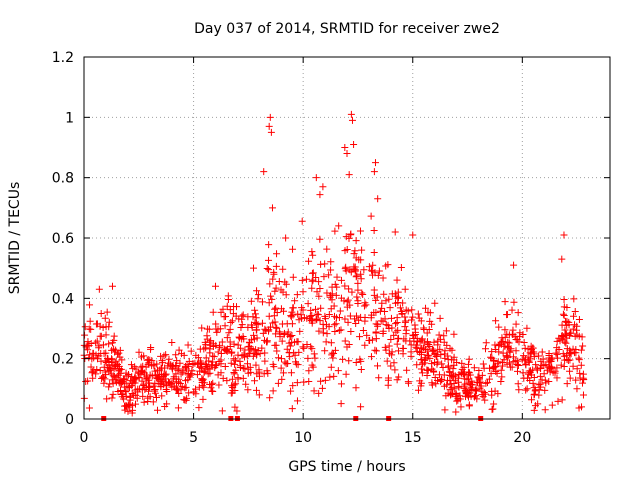  I want to click on x-tick-label: 20, so click(522, 438).